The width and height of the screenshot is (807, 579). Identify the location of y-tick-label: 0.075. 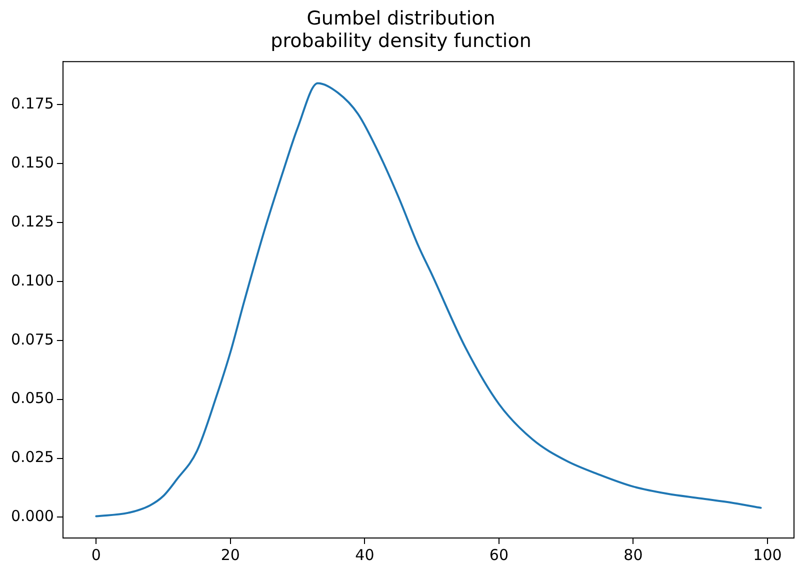
(32, 339).